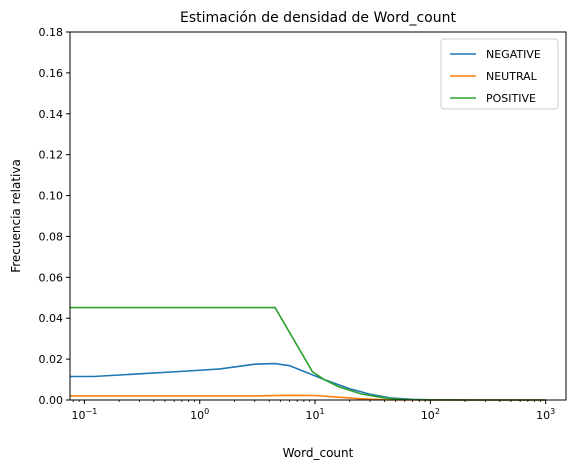 The height and width of the screenshot is (470, 576). What do you see at coordinates (51, 73) in the screenshot?
I see `y-tick-label: 0.16` at bounding box center [51, 73].